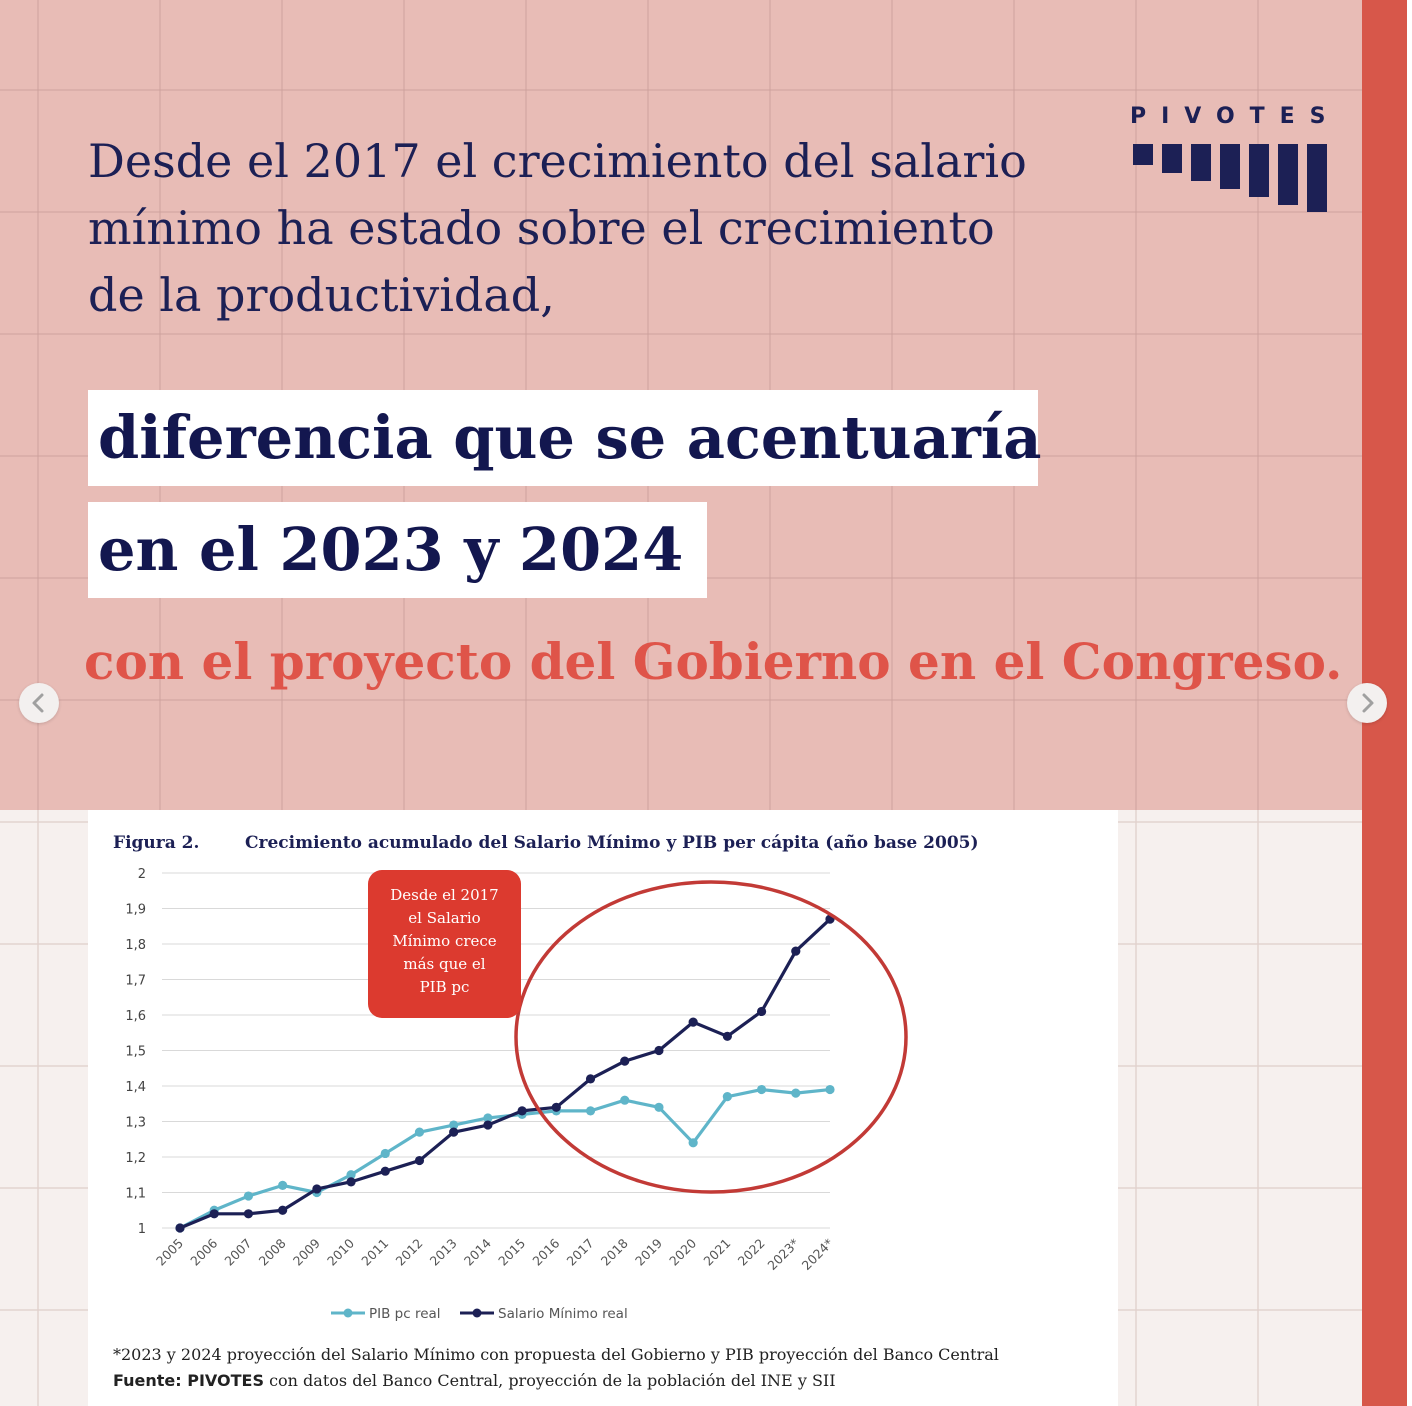 The height and width of the screenshot is (1406, 1412). I want to click on x-tick-label: 2017, so click(580, 1252).